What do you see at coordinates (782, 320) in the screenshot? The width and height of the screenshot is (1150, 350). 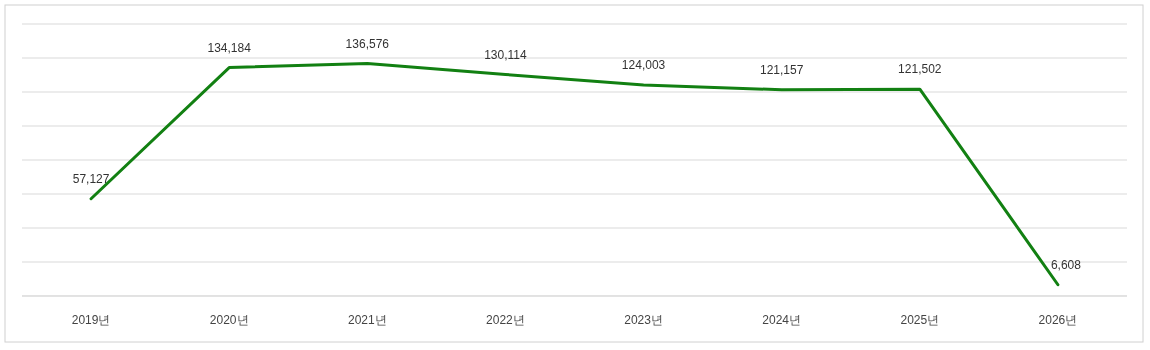 I see `x-tick-label: 2024년` at bounding box center [782, 320].